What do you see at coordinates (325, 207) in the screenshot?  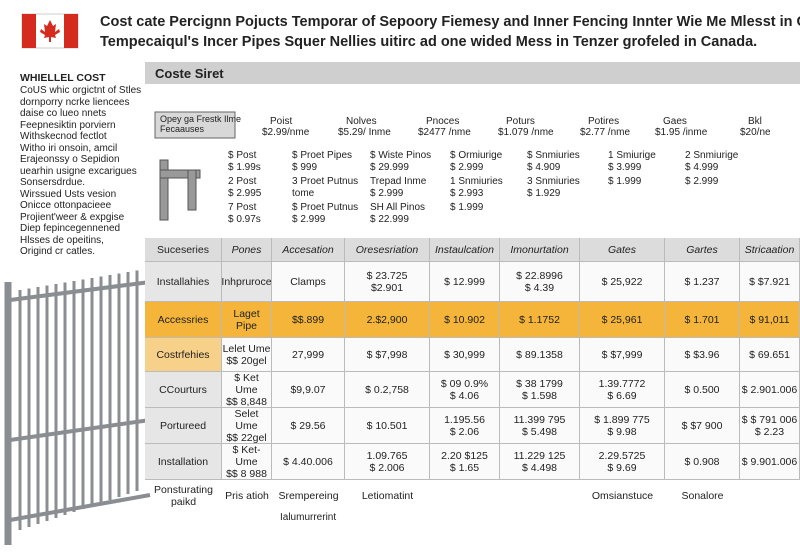 I see `grid-cell-line: $ Proet Putnus` at bounding box center [325, 207].